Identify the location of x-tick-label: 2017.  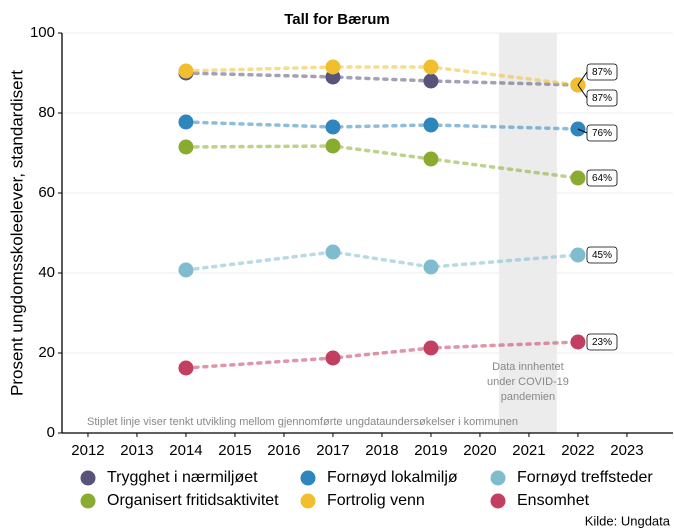
(332, 450).